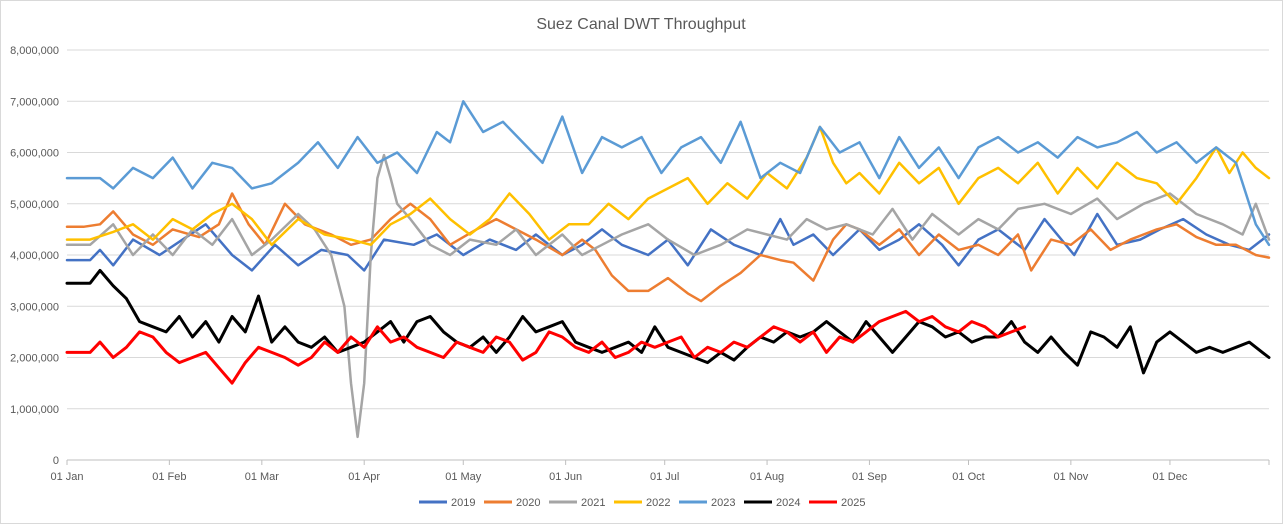 The width and height of the screenshot is (1283, 524). I want to click on x-tick-label: 01 Apr, so click(364, 477).